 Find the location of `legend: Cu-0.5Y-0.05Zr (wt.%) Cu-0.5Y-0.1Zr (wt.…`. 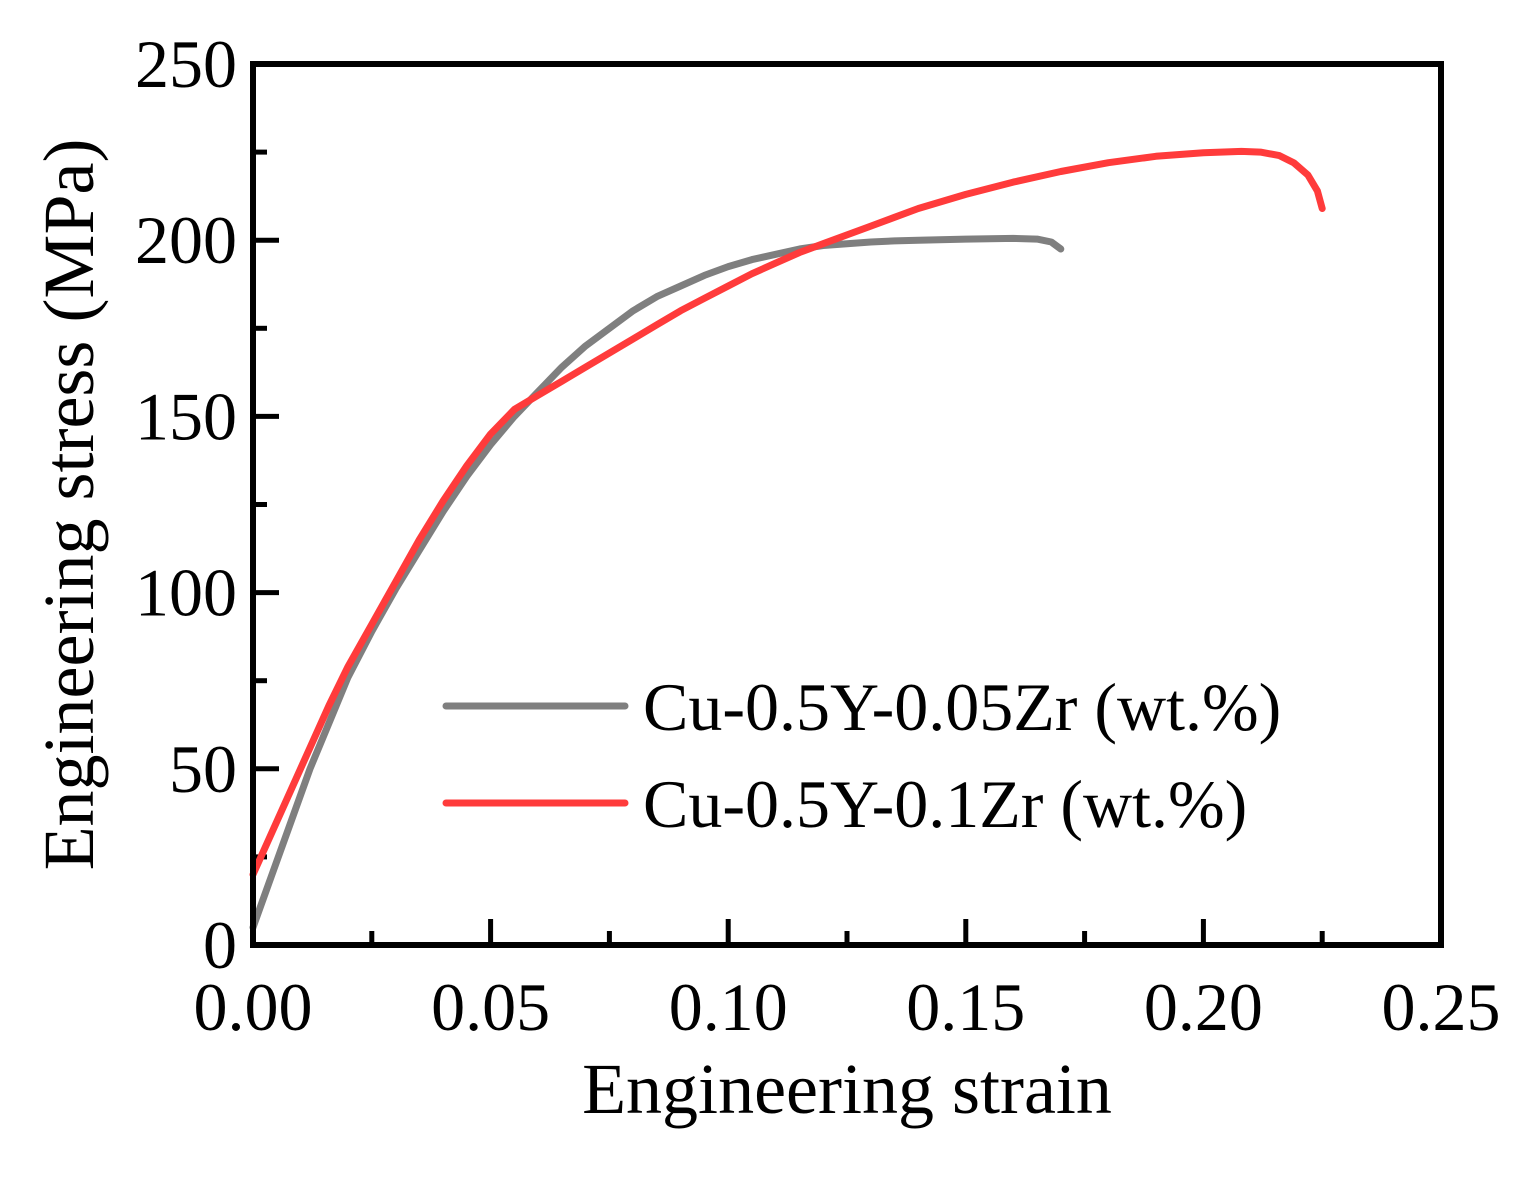

legend: Cu-0.5Y-0.05Zr (wt.%) Cu-0.5Y-0.1Zr (wt.… is located at coordinates (861, 755).